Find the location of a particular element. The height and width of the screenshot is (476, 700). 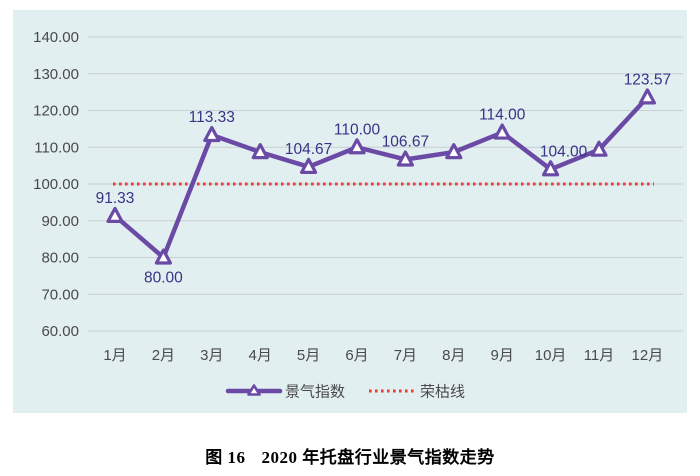

y-axis-tick-label: 100.00 is located at coordinates (56, 184).